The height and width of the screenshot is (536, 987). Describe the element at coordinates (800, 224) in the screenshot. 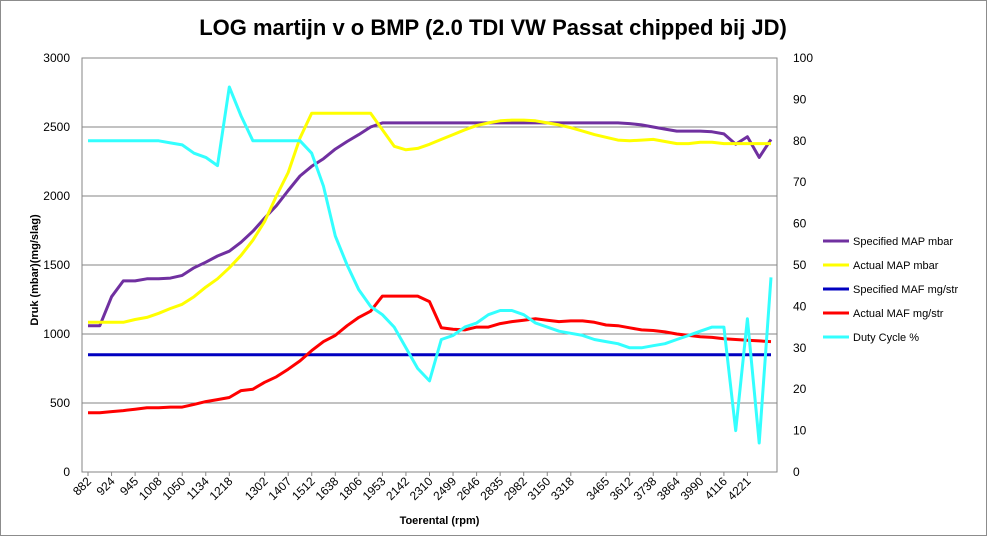

I see `y2-tick-label: 60` at that location.